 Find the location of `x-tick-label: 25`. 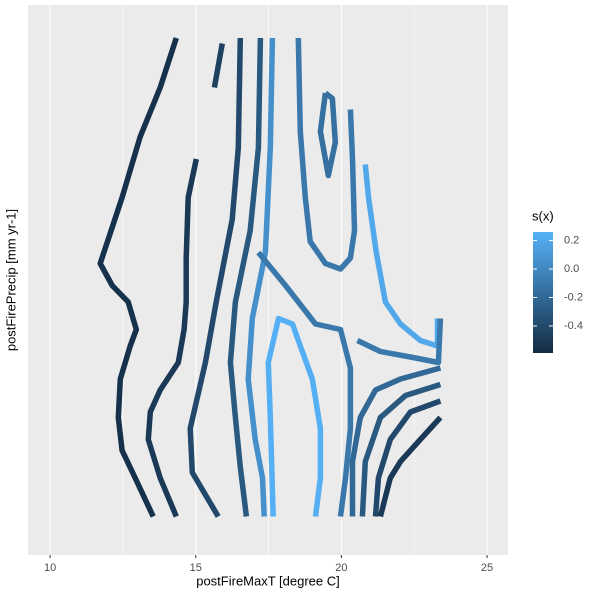

x-tick-label: 25 is located at coordinates (487, 568).